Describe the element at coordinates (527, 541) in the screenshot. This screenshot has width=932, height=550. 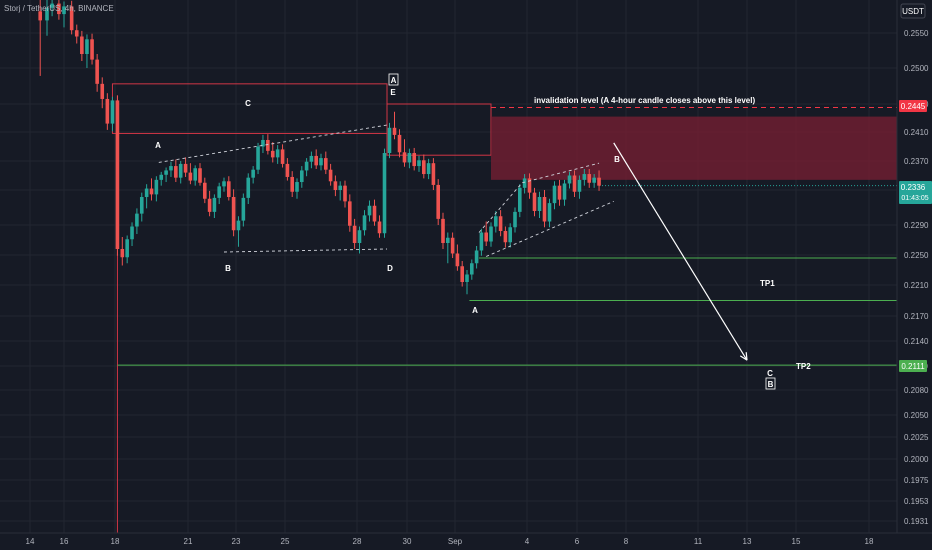
I see `x-tick-label: 4` at that location.